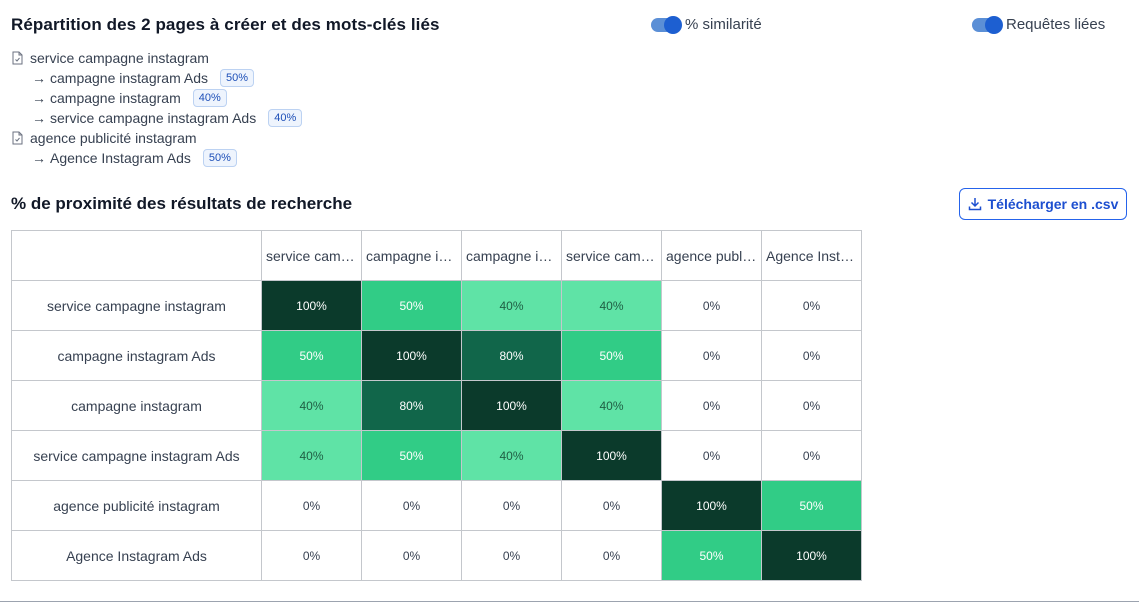  Describe the element at coordinates (569, 601) in the screenshot. I see `divider` at that location.